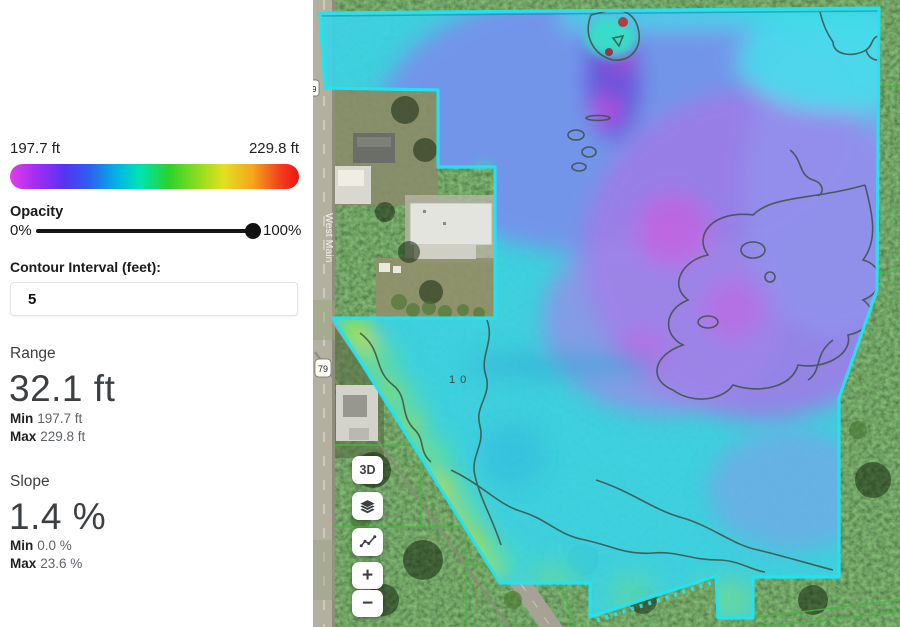 This screenshot has width=900, height=627. I want to click on range-min-row: Min 197.7 ft, so click(46, 418).